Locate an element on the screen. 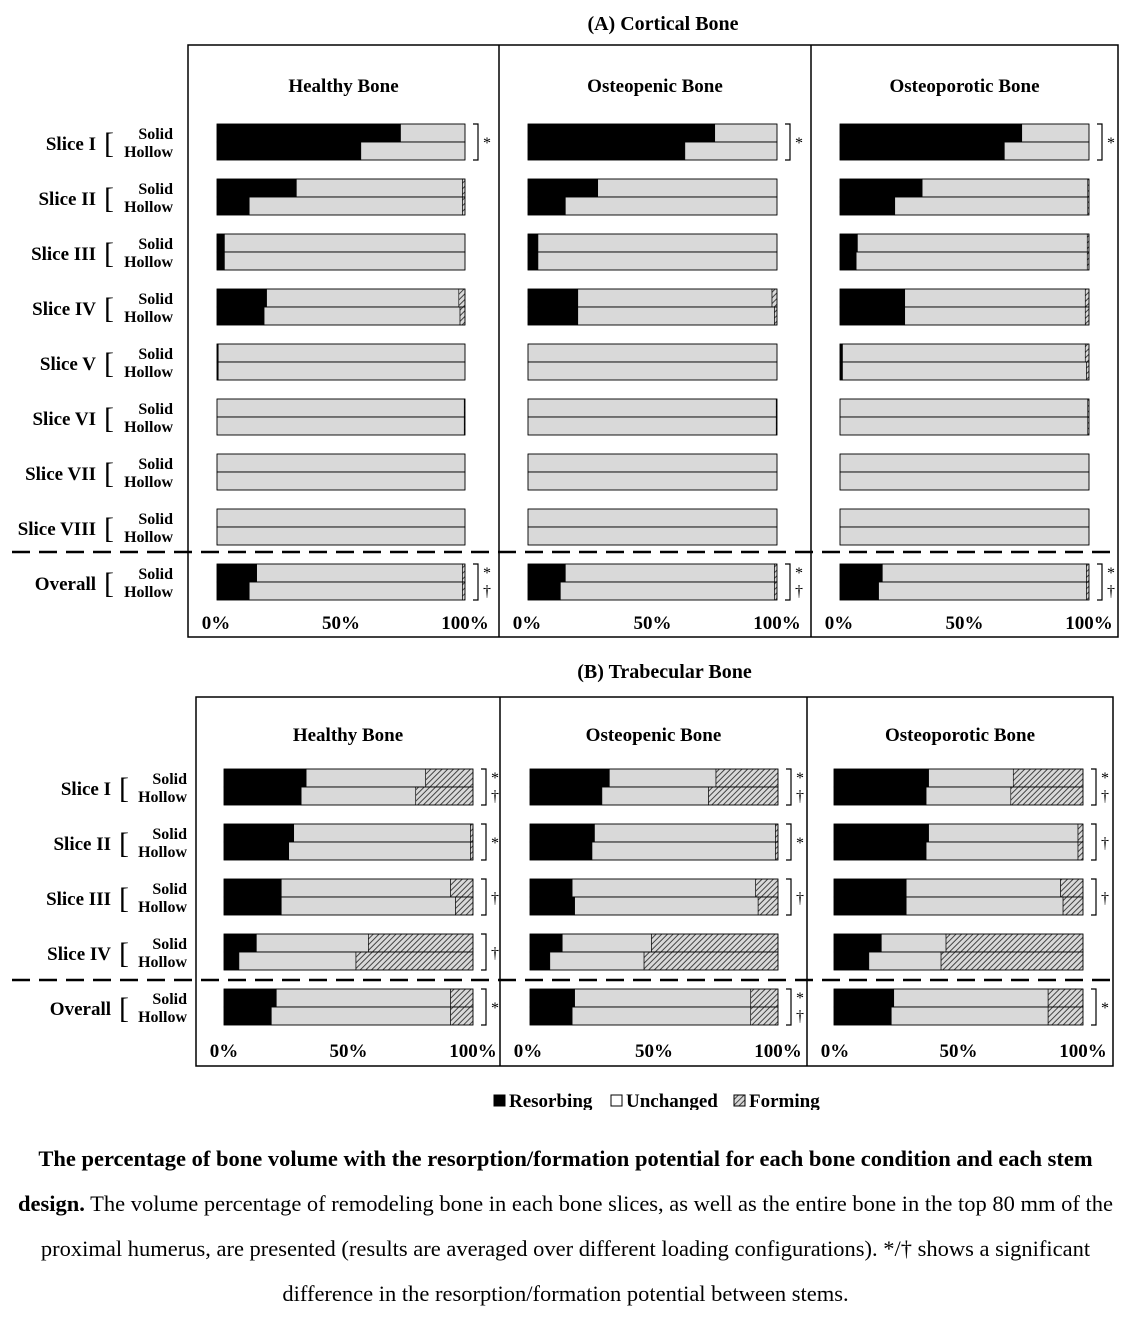  trabecular-stem-label-hollow: Hollow is located at coordinates (162, 907).